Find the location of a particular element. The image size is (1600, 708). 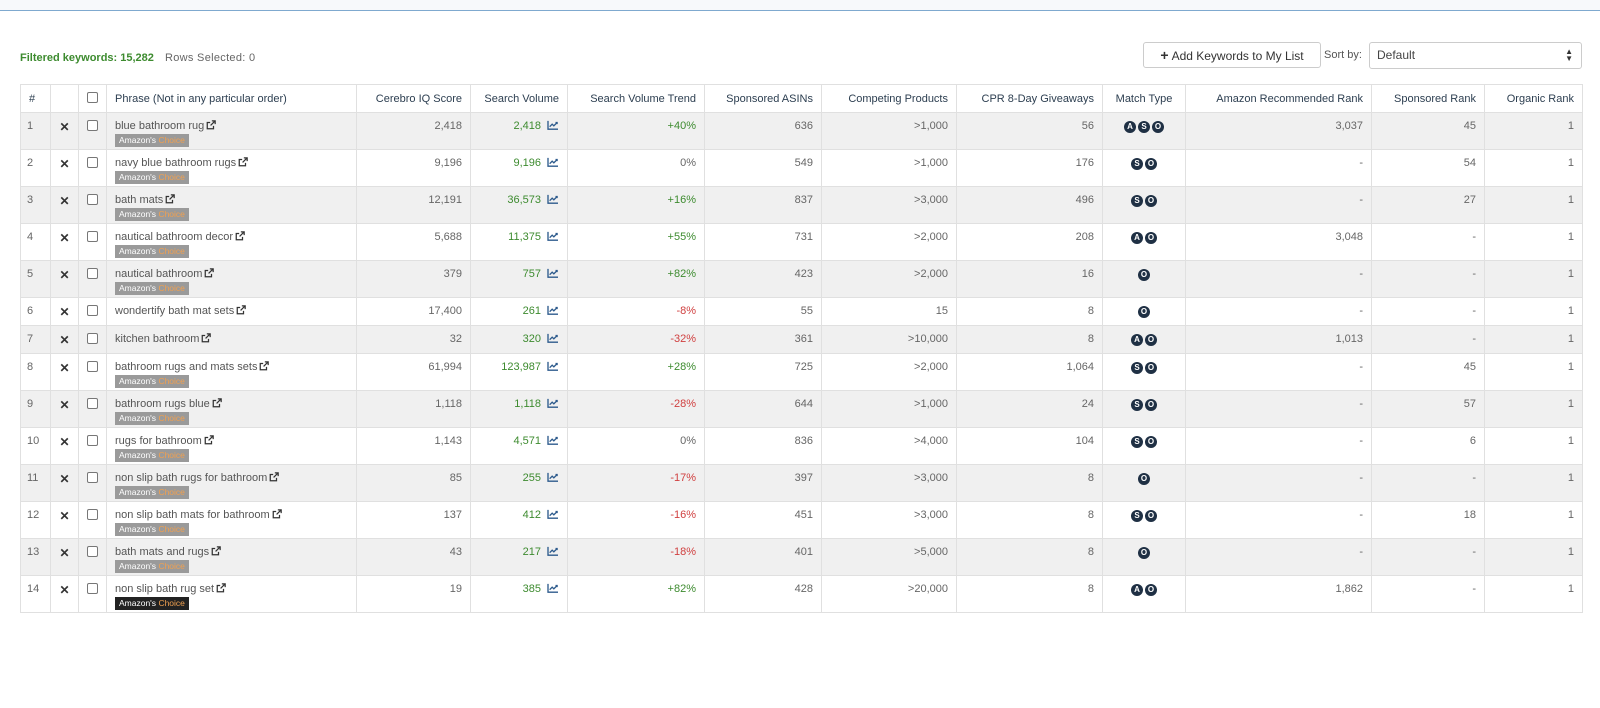

column-header-organic-rank: Organic Rank is located at coordinates (1533, 98).